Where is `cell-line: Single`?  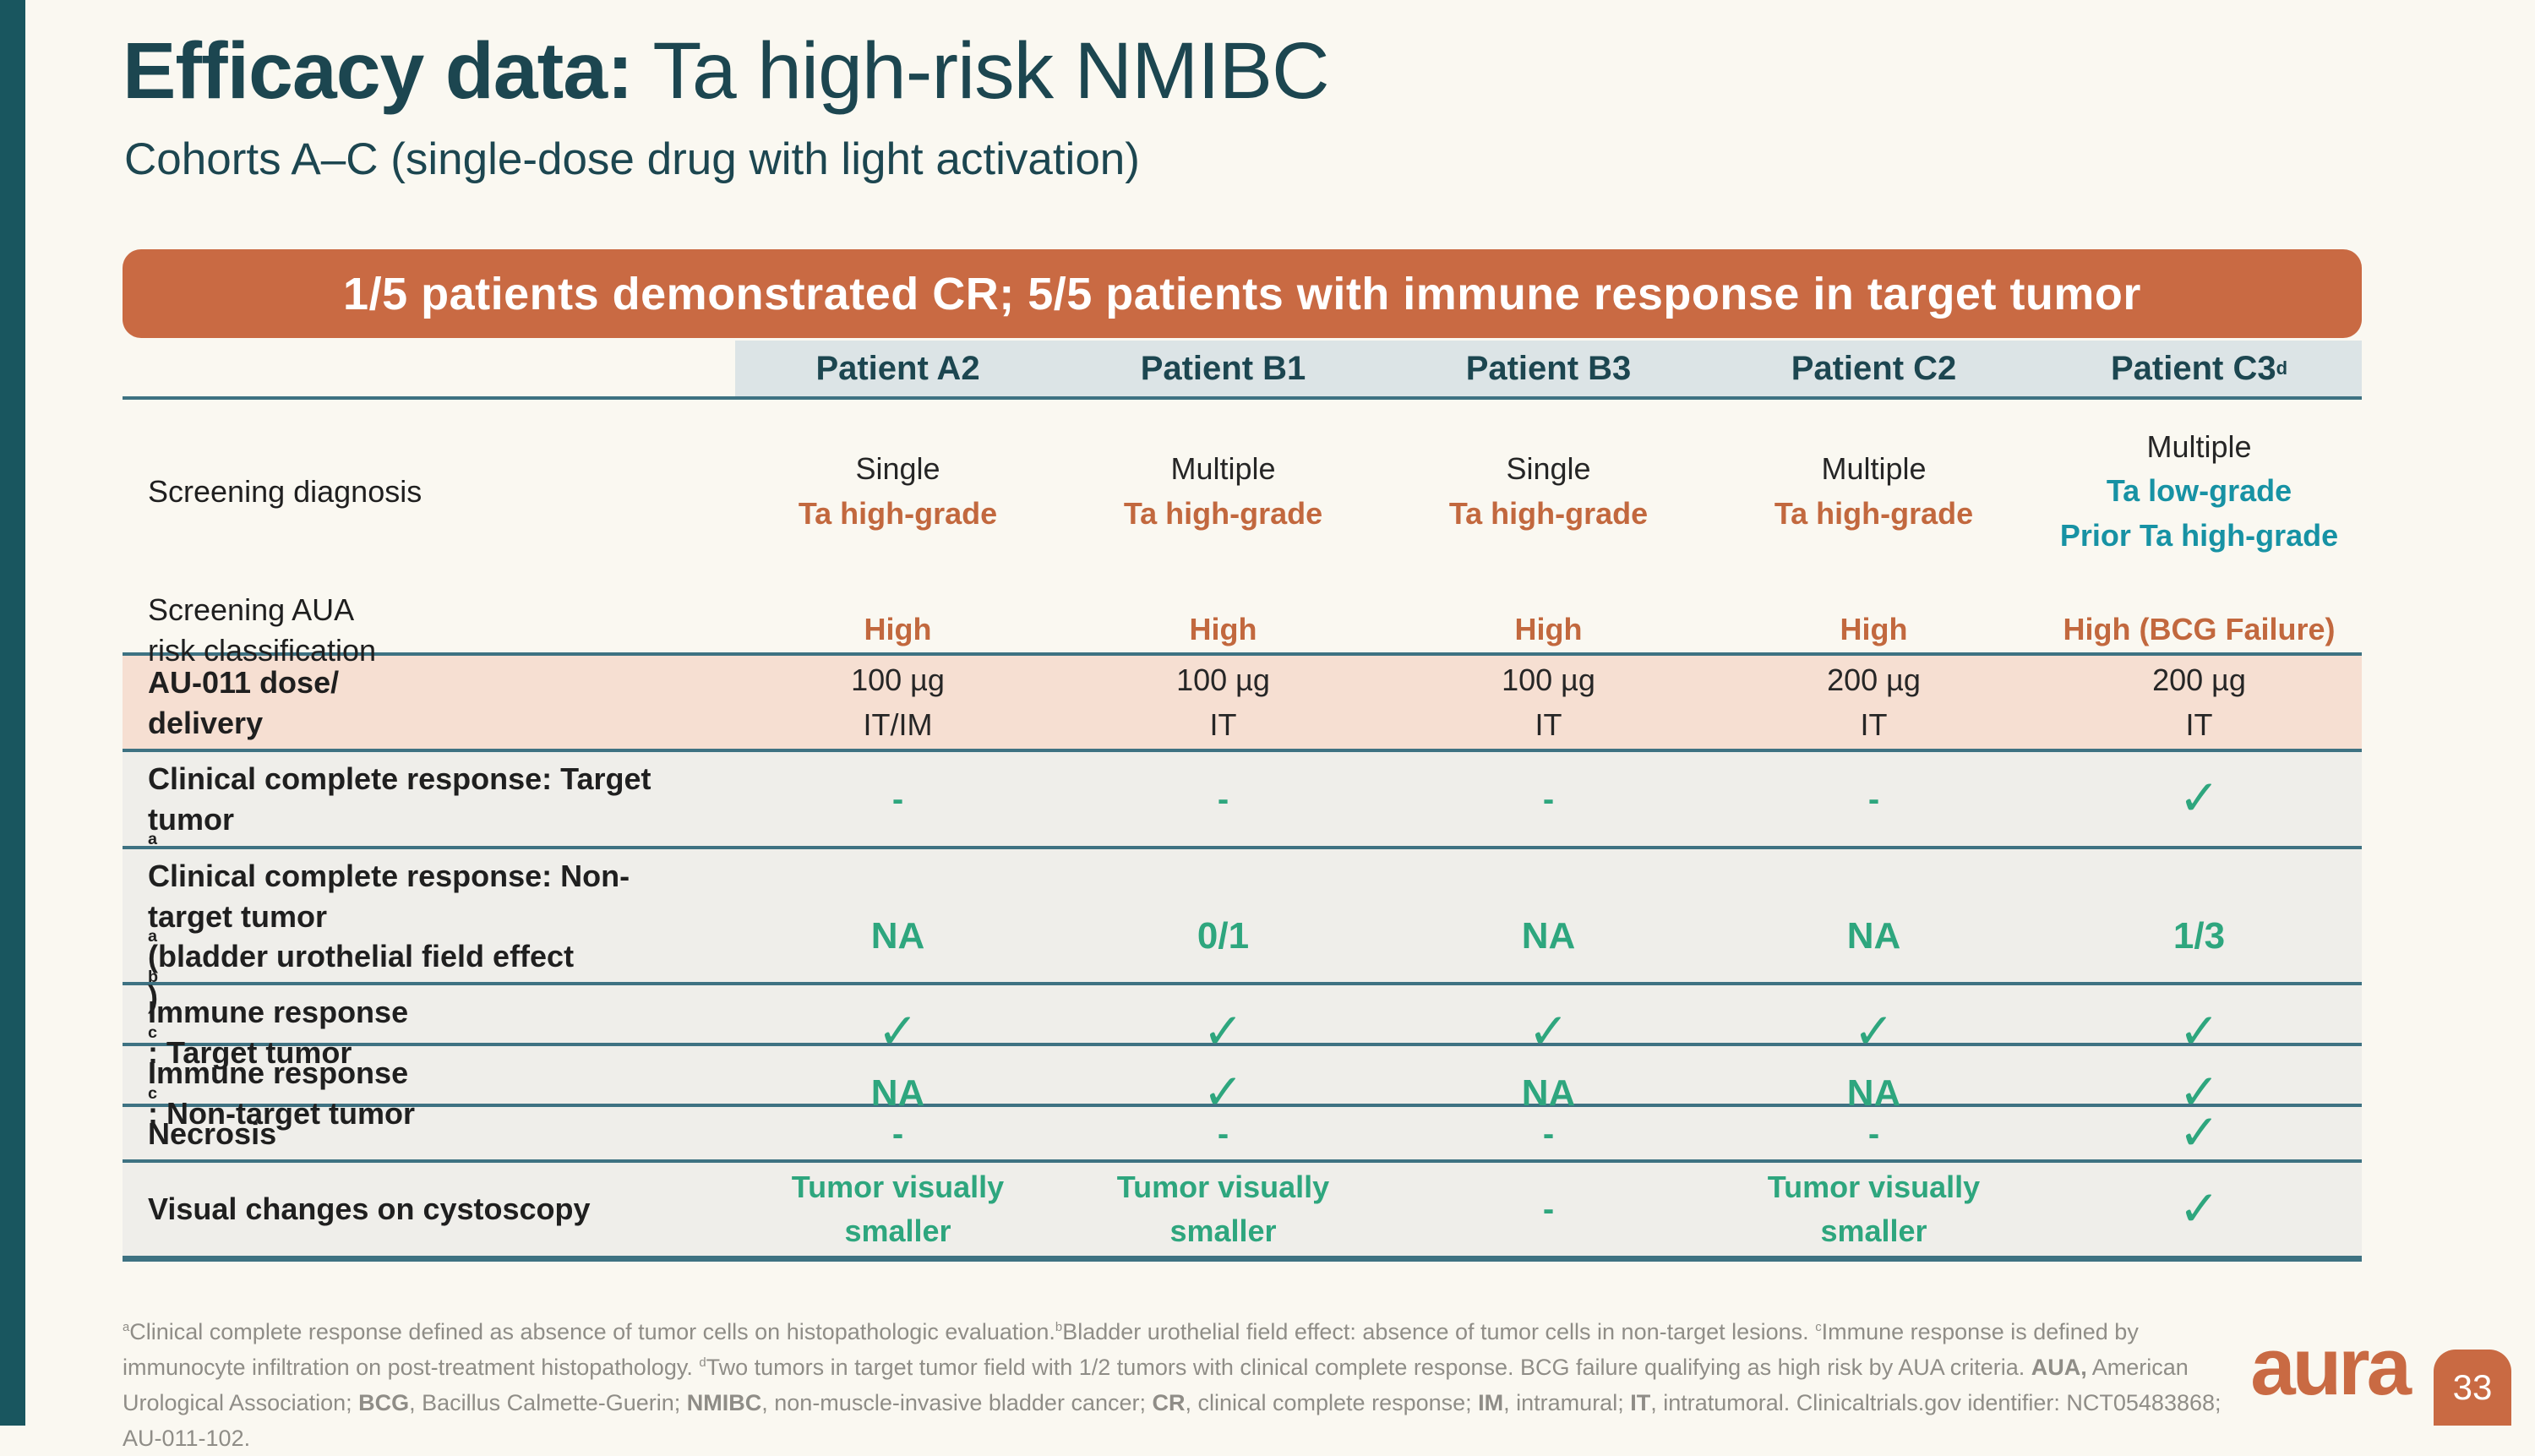 cell-line: Single is located at coordinates (897, 469).